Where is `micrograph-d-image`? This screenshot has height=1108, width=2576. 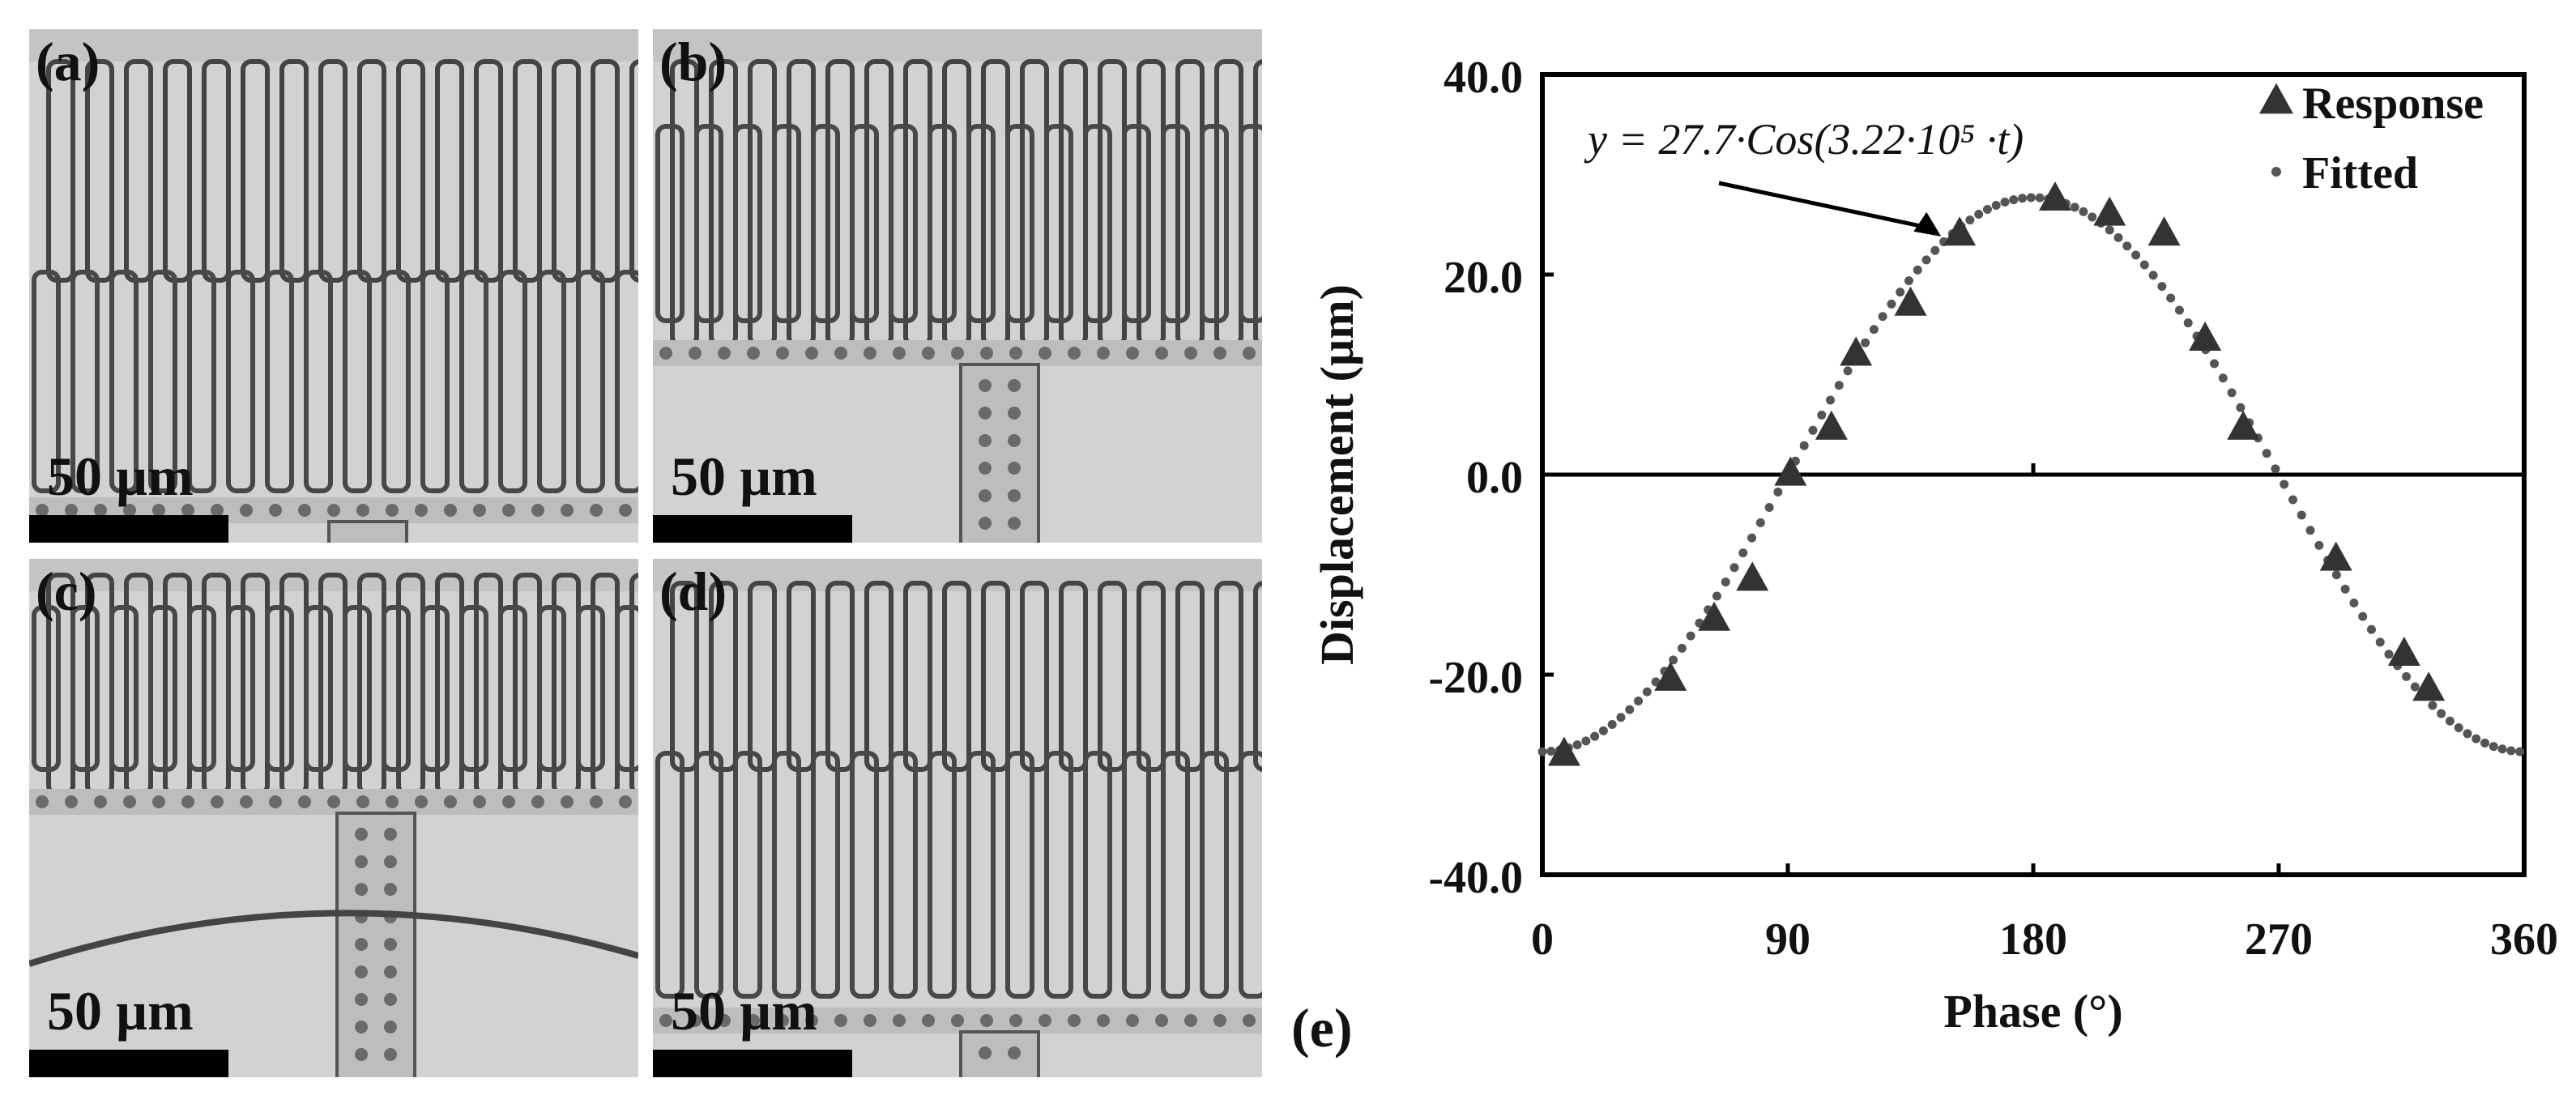 micrograph-d-image is located at coordinates (958, 818).